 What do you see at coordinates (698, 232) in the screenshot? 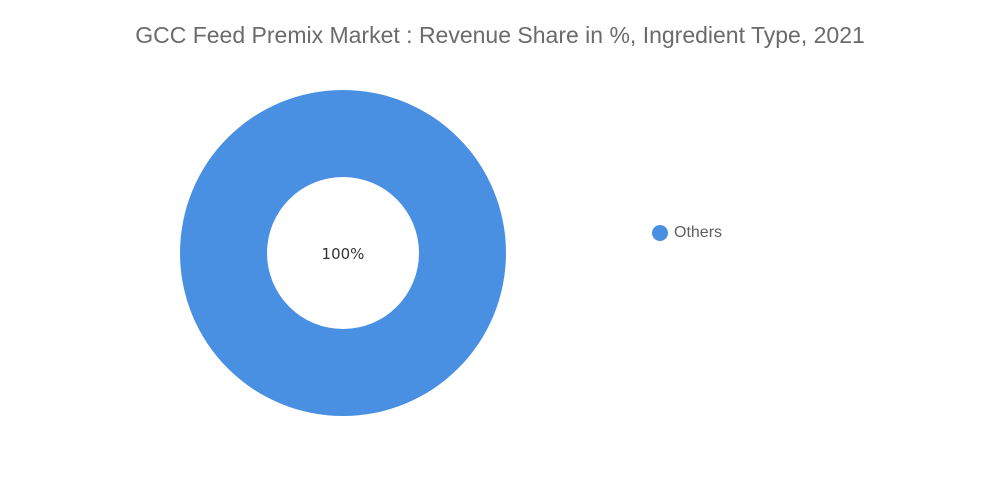
I see `legend-label-others: Others` at bounding box center [698, 232].